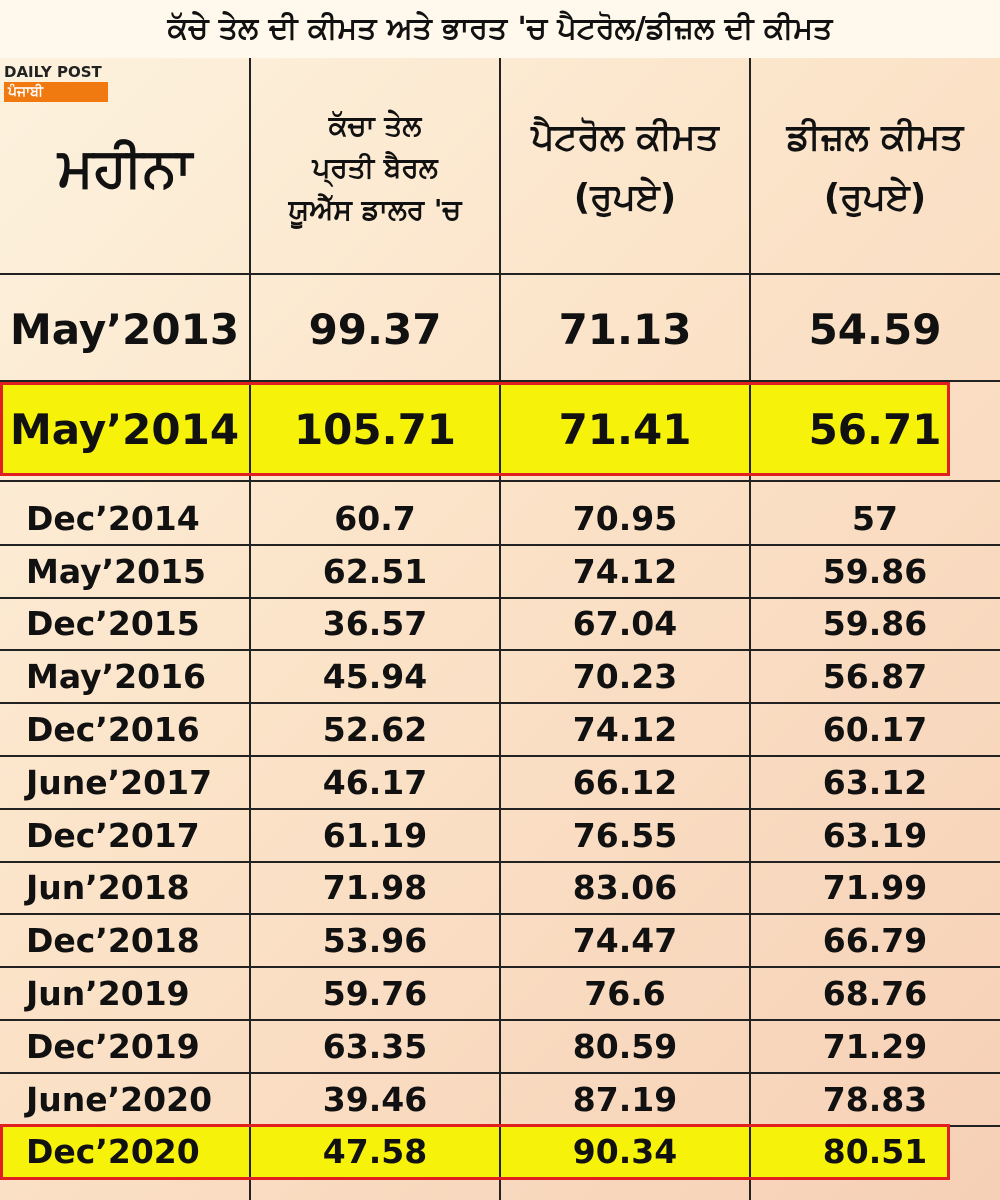  Describe the element at coordinates (108, 888) in the screenshot. I see `month-cell: Jun’2018` at that location.